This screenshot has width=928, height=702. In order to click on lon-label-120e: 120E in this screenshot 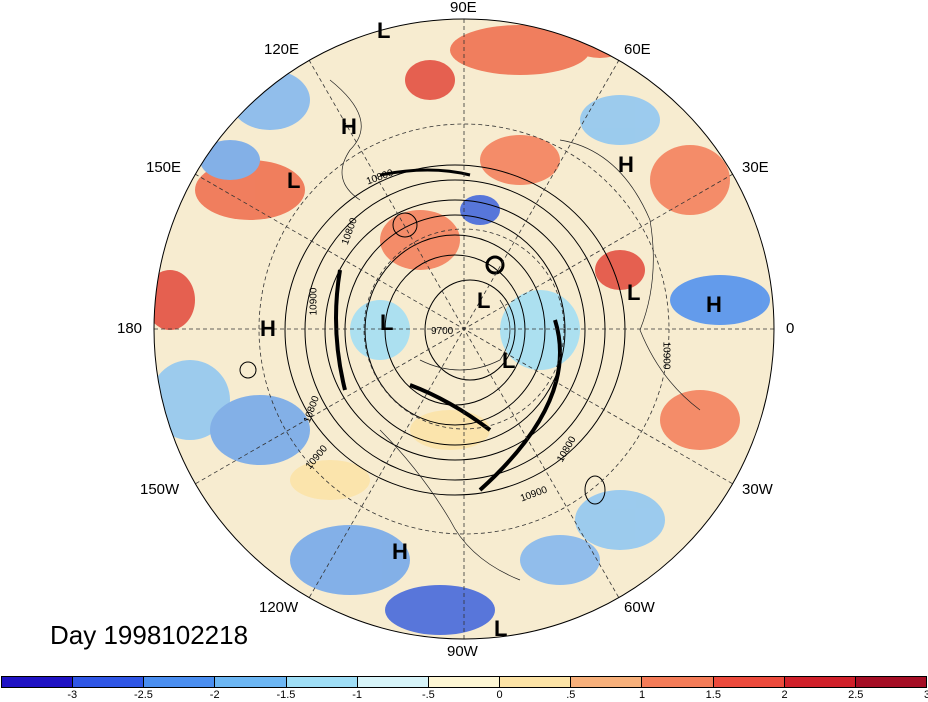, I will do `click(282, 49)`.